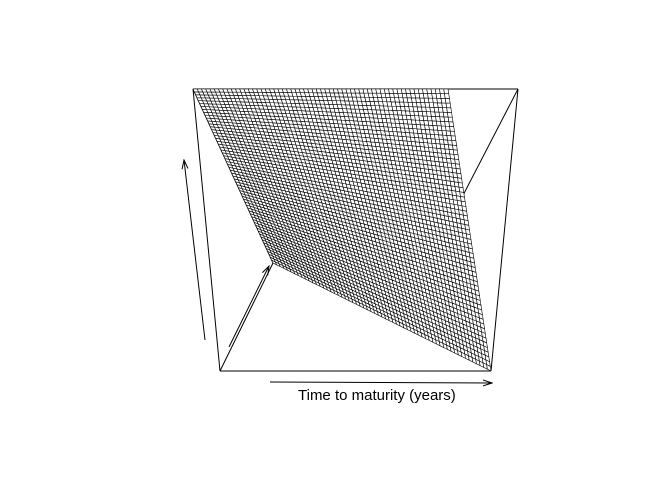 This screenshot has height=480, width=672. What do you see at coordinates (380, 382) in the screenshot?
I see `x-axis-arrow` at bounding box center [380, 382].